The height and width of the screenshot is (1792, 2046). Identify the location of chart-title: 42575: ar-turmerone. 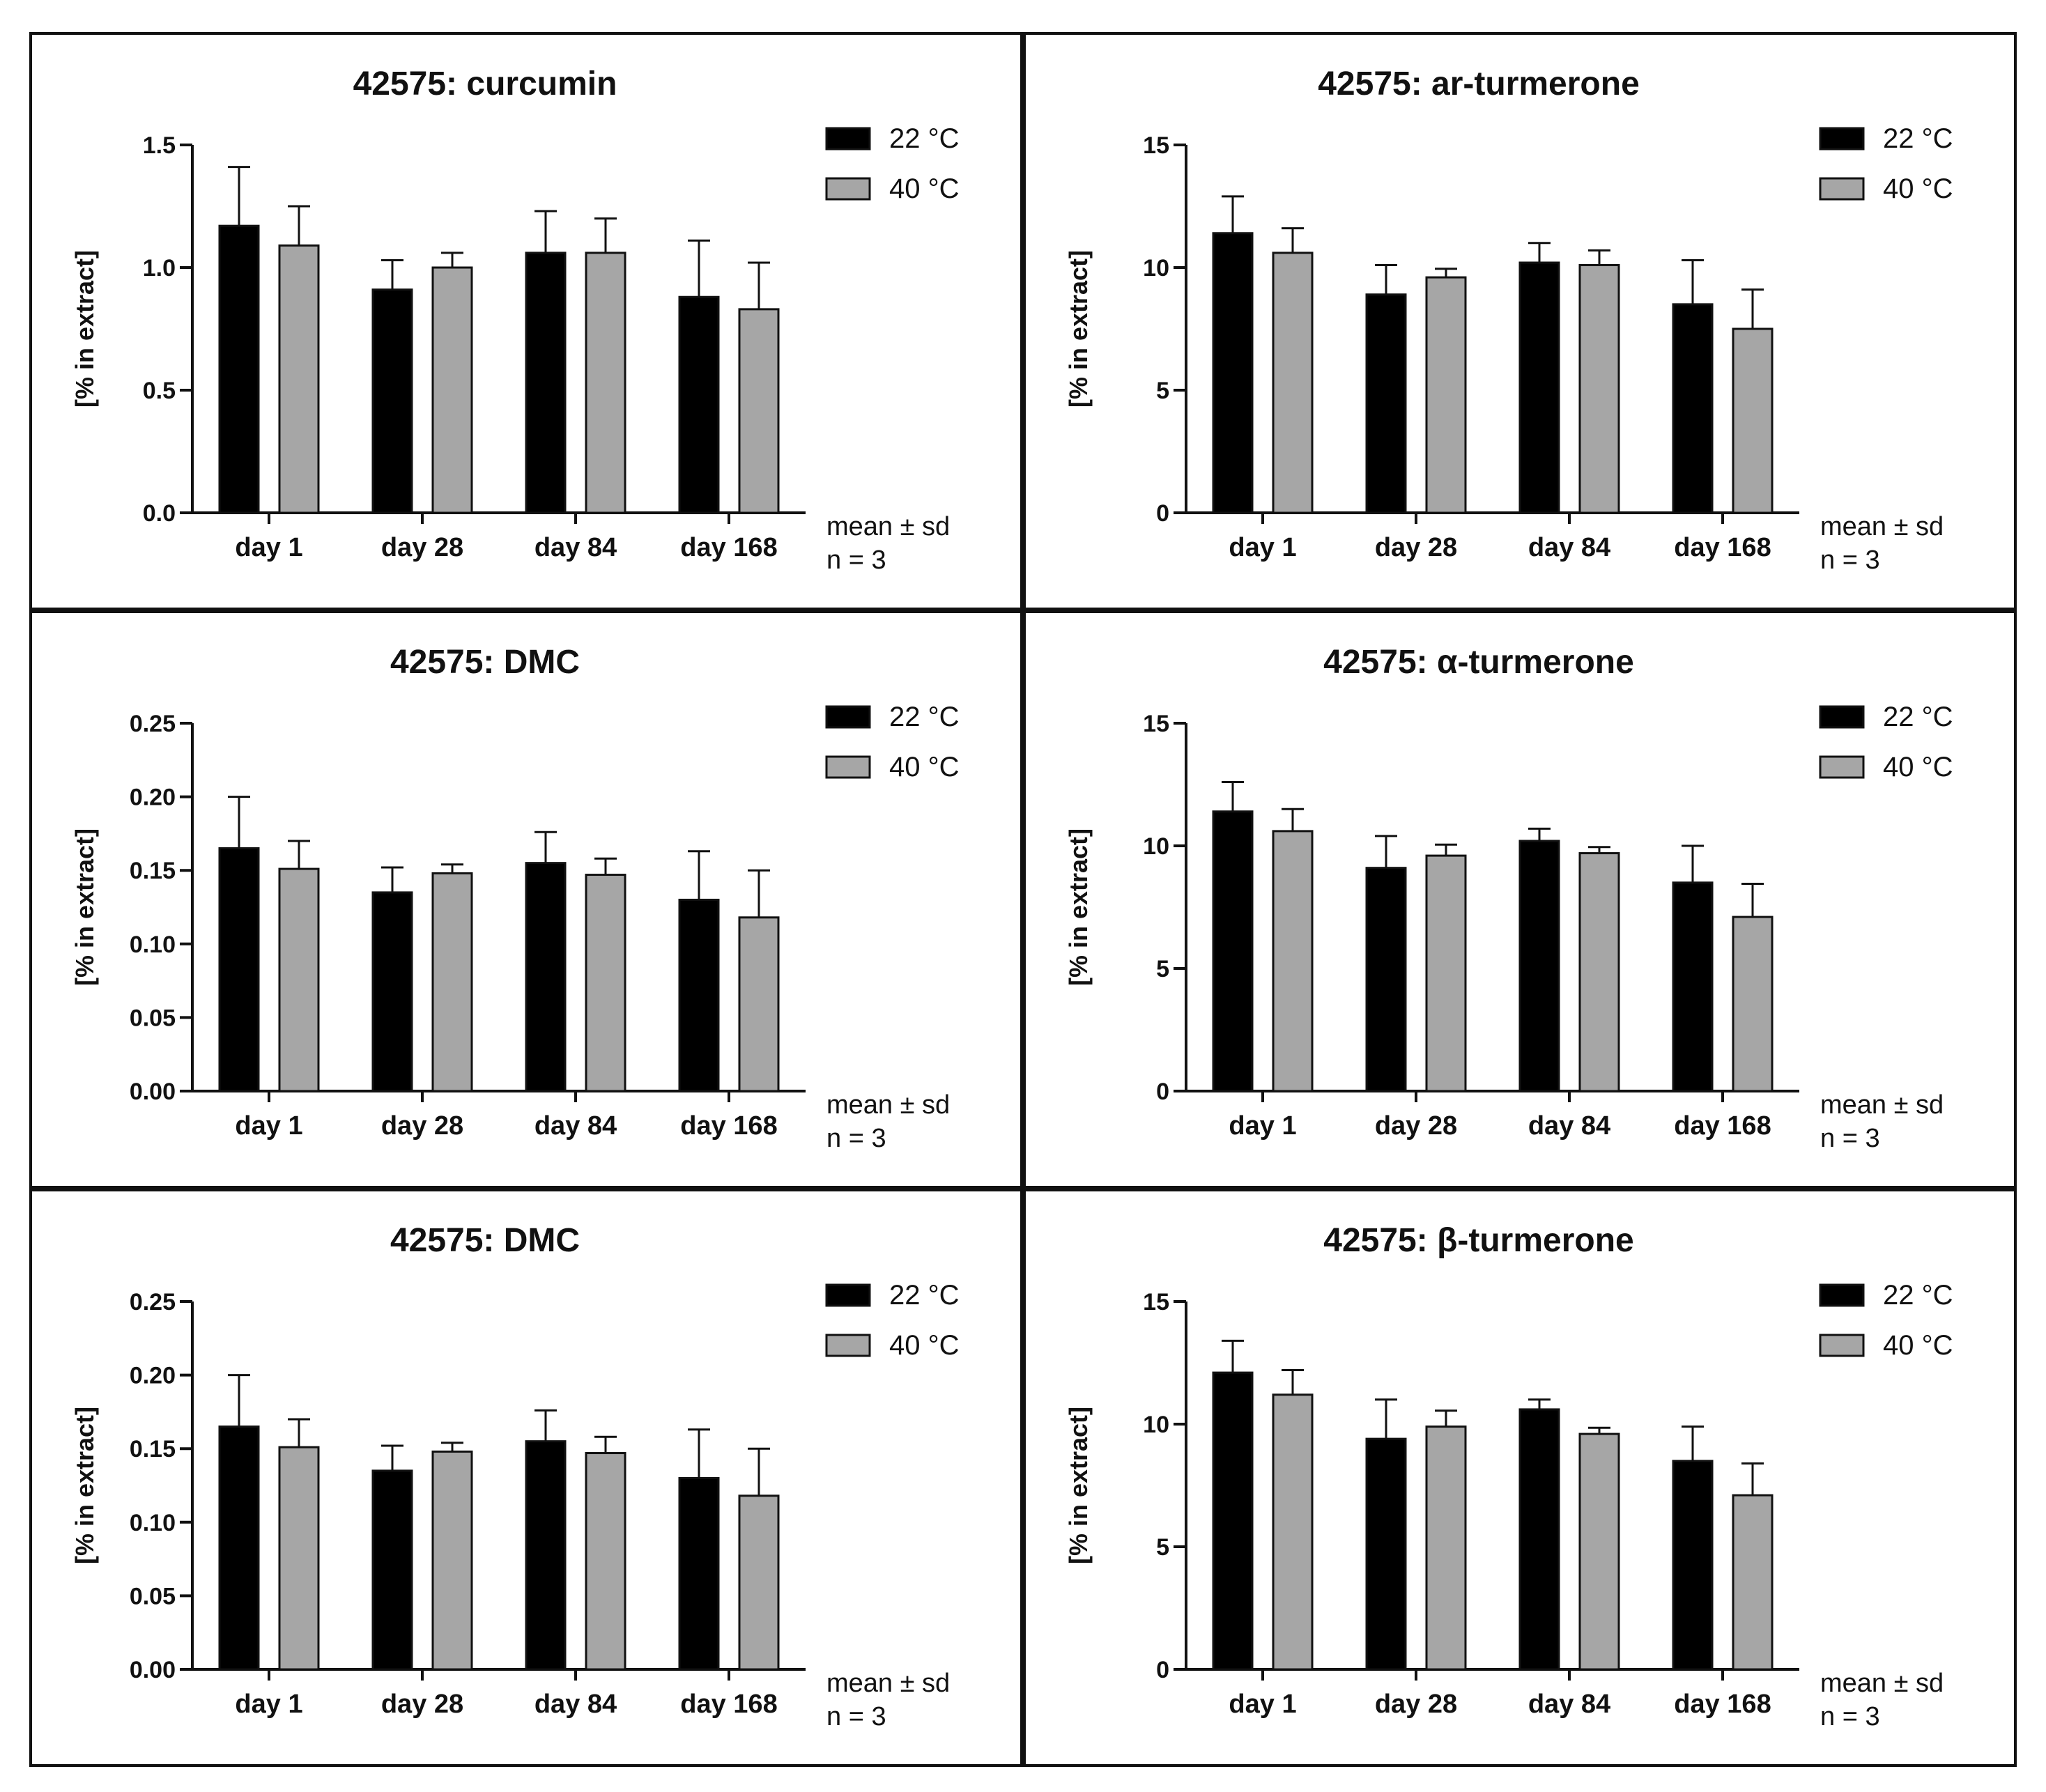
(1479, 84).